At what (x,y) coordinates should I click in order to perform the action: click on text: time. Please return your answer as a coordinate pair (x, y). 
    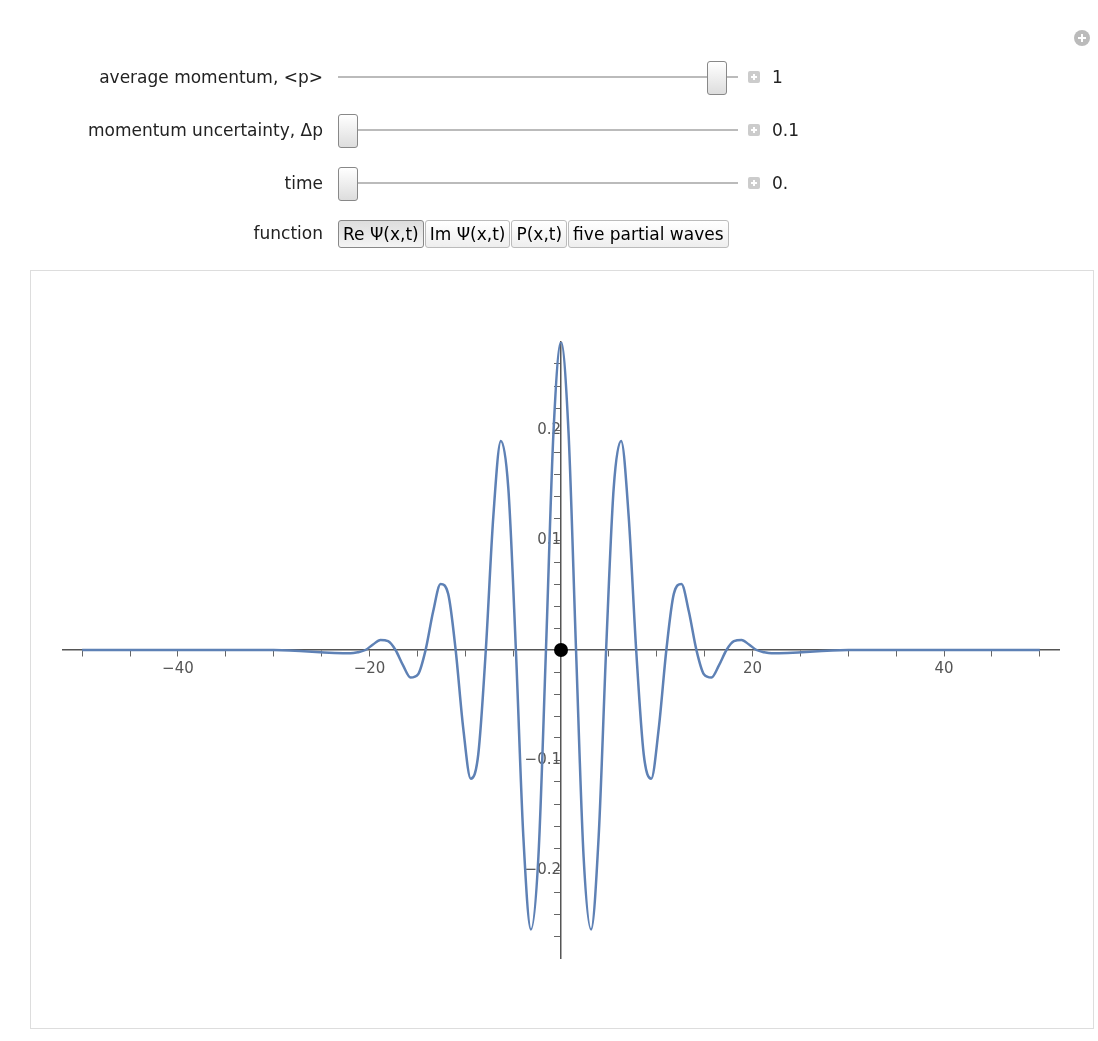
    Looking at the image, I should click on (303, 183).